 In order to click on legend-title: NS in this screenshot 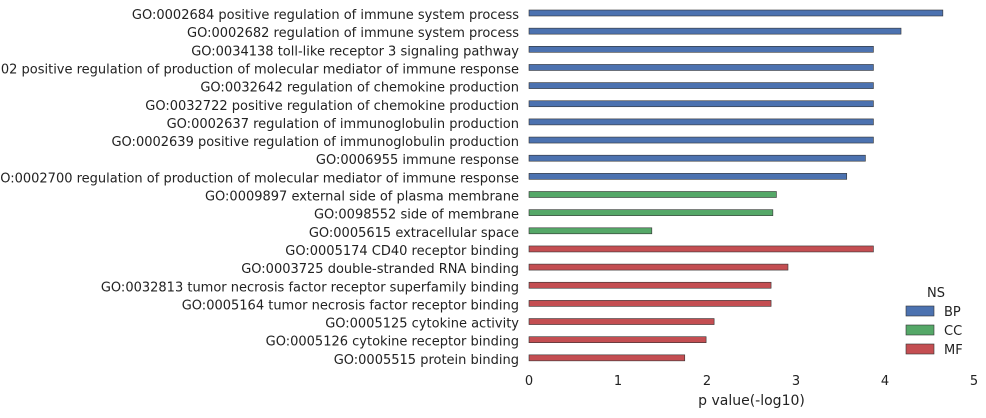, I will do `click(936, 293)`.